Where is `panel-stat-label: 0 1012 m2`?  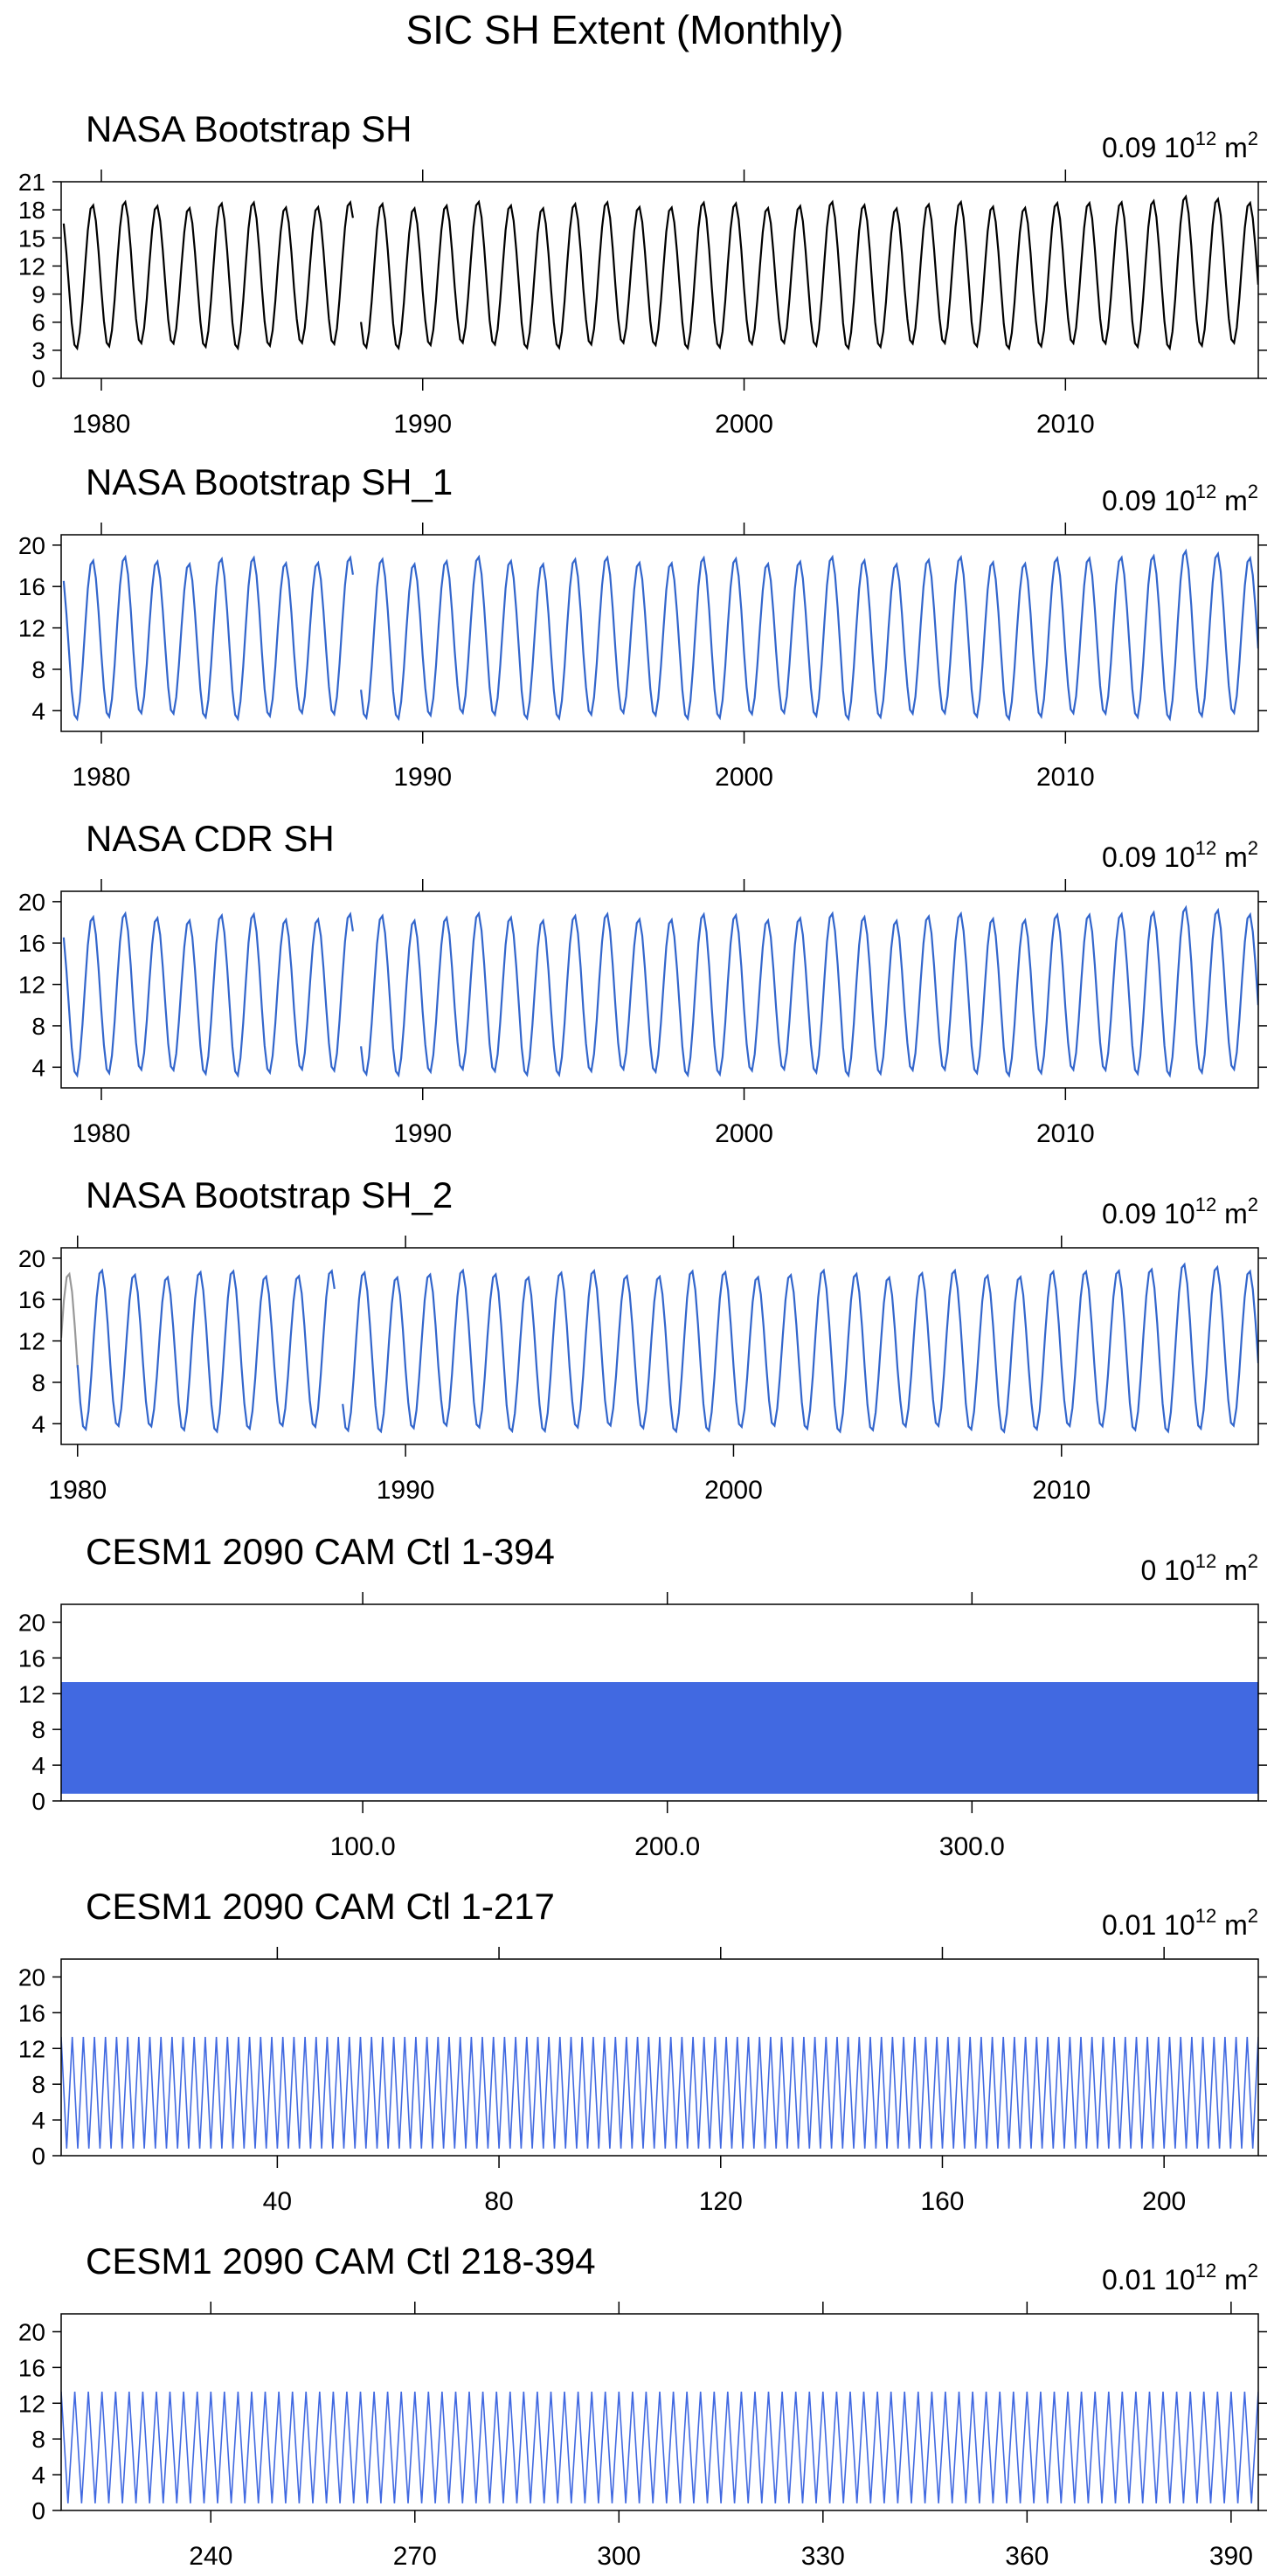 panel-stat-label: 0 1012 m2 is located at coordinates (1199, 1568).